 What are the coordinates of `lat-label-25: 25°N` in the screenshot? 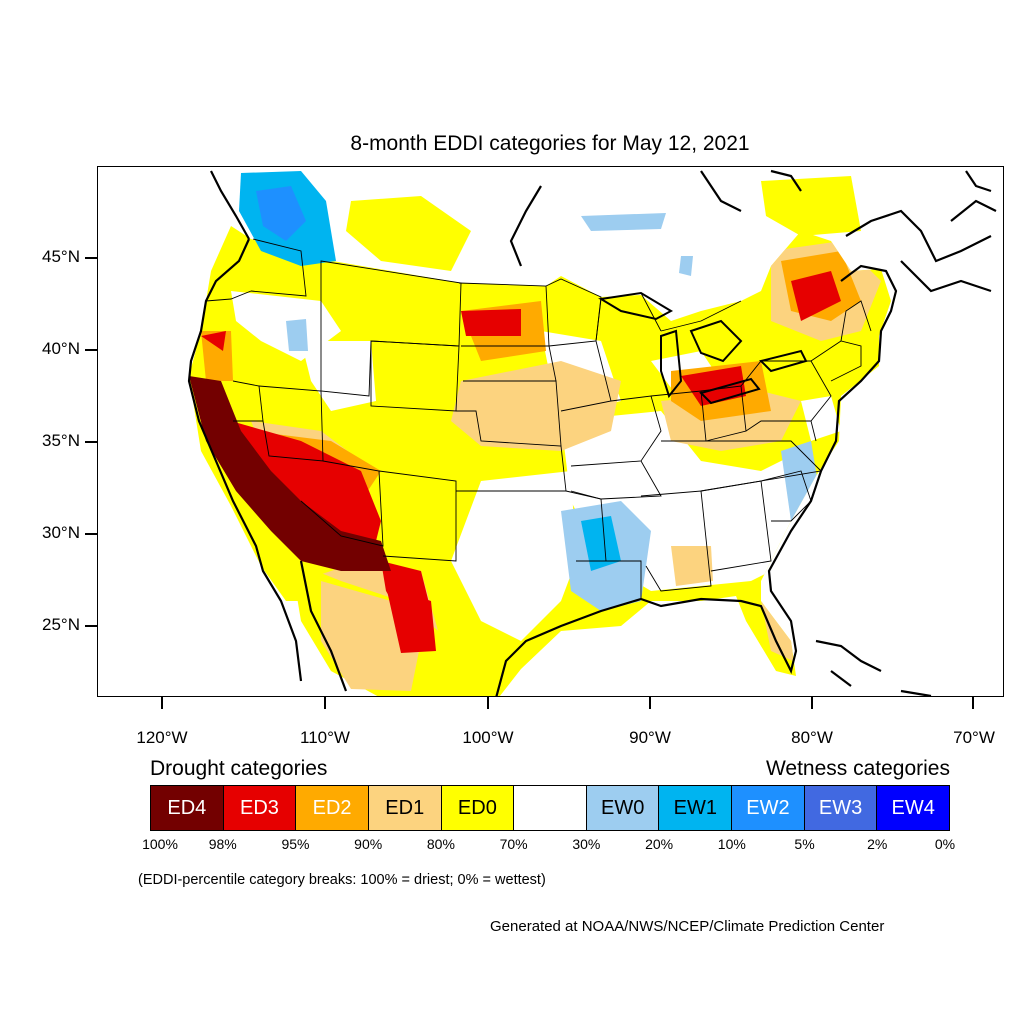 It's located at (61, 624).